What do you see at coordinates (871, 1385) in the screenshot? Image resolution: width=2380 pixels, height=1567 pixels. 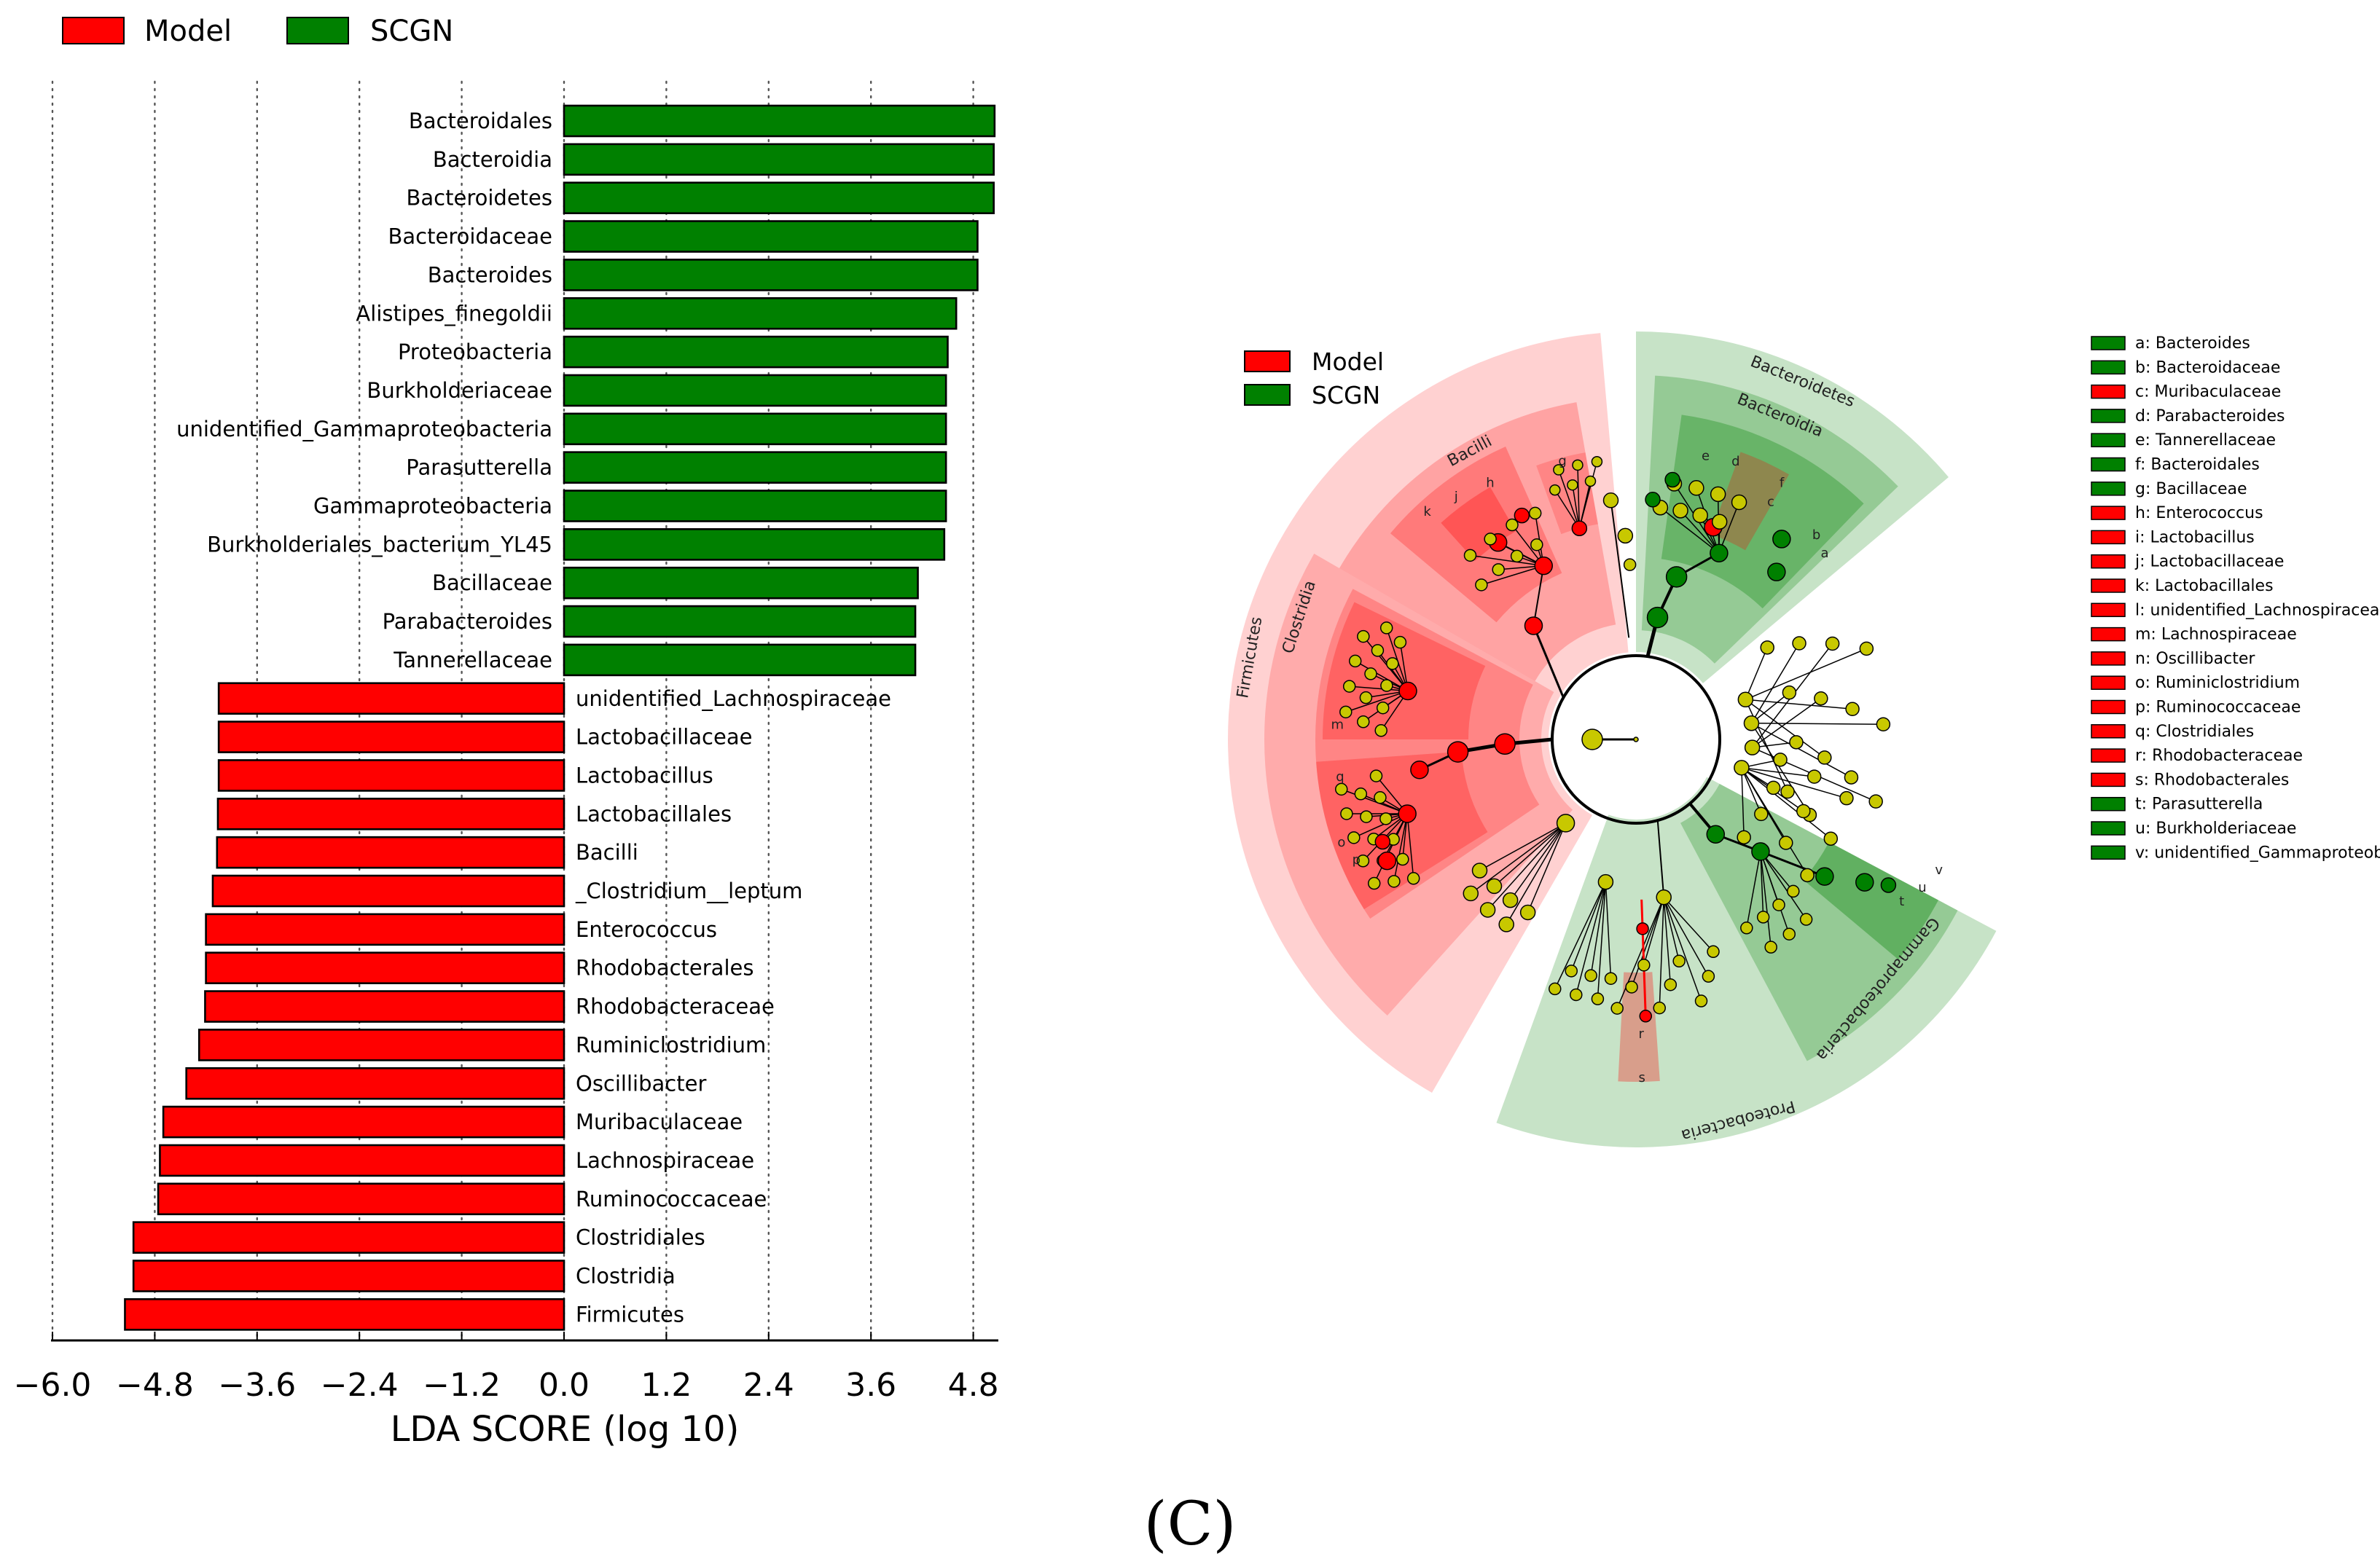 I see `x-tick-label: 3.6` at bounding box center [871, 1385].